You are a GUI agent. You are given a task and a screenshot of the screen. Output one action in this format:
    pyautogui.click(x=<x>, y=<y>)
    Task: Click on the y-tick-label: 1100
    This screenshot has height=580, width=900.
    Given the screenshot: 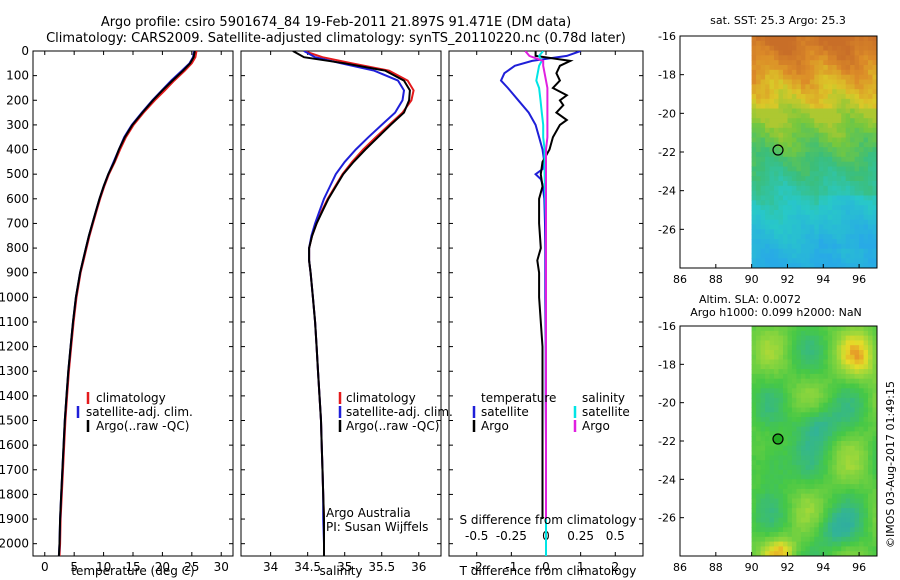 What is the action you would take?
    pyautogui.click(x=14, y=322)
    